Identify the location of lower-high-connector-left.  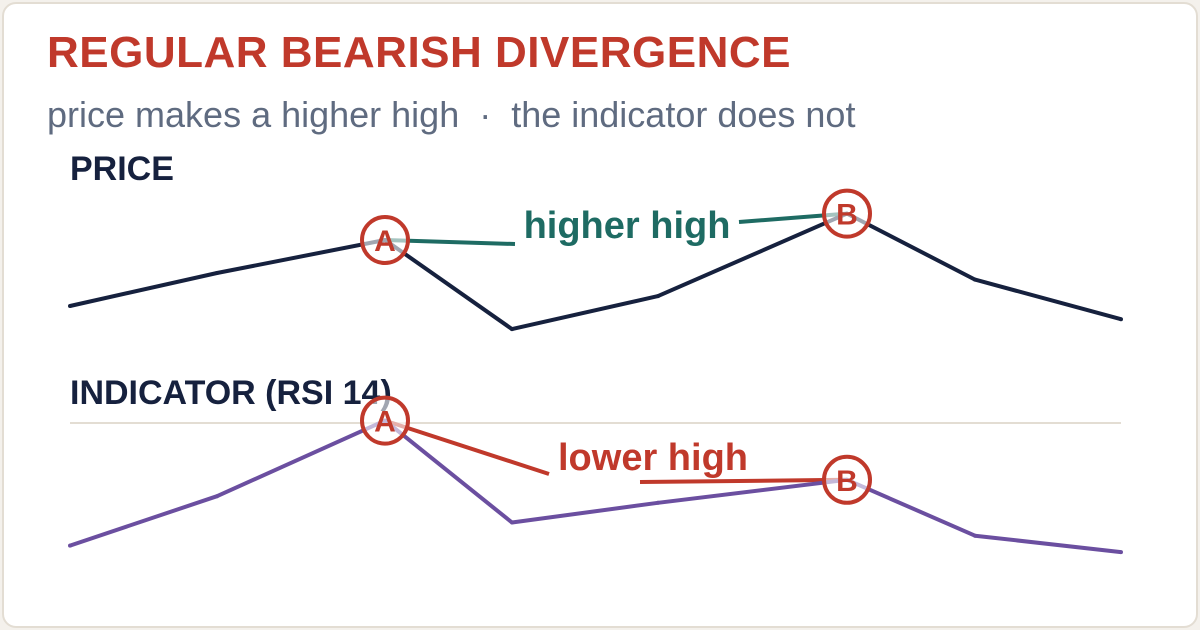
(467, 447).